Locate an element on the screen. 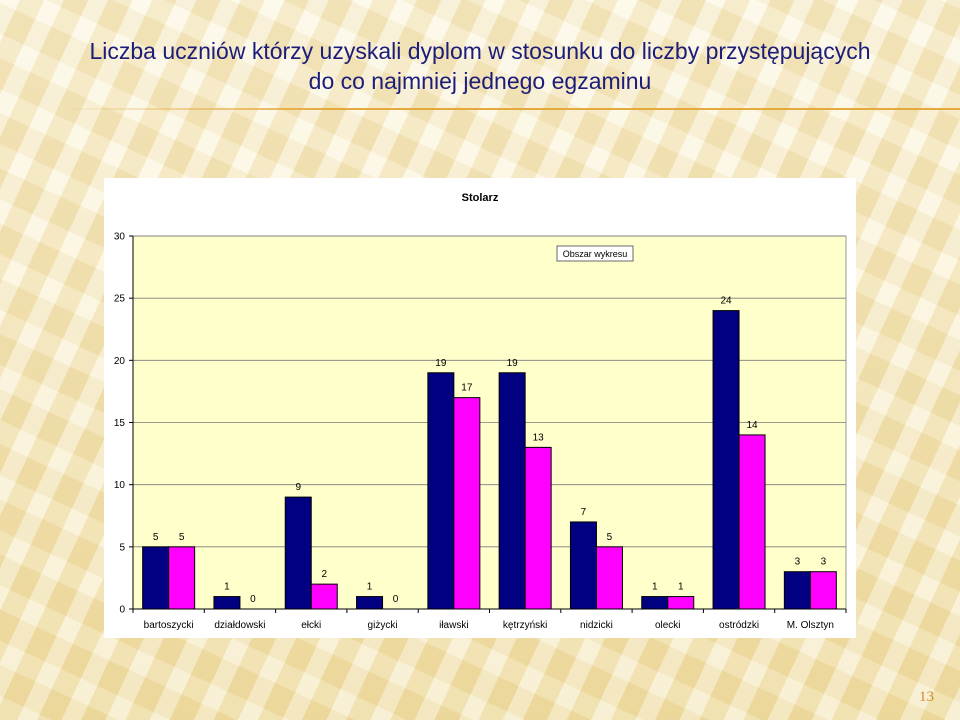  x-tick-label: nidzicki is located at coordinates (596, 625).